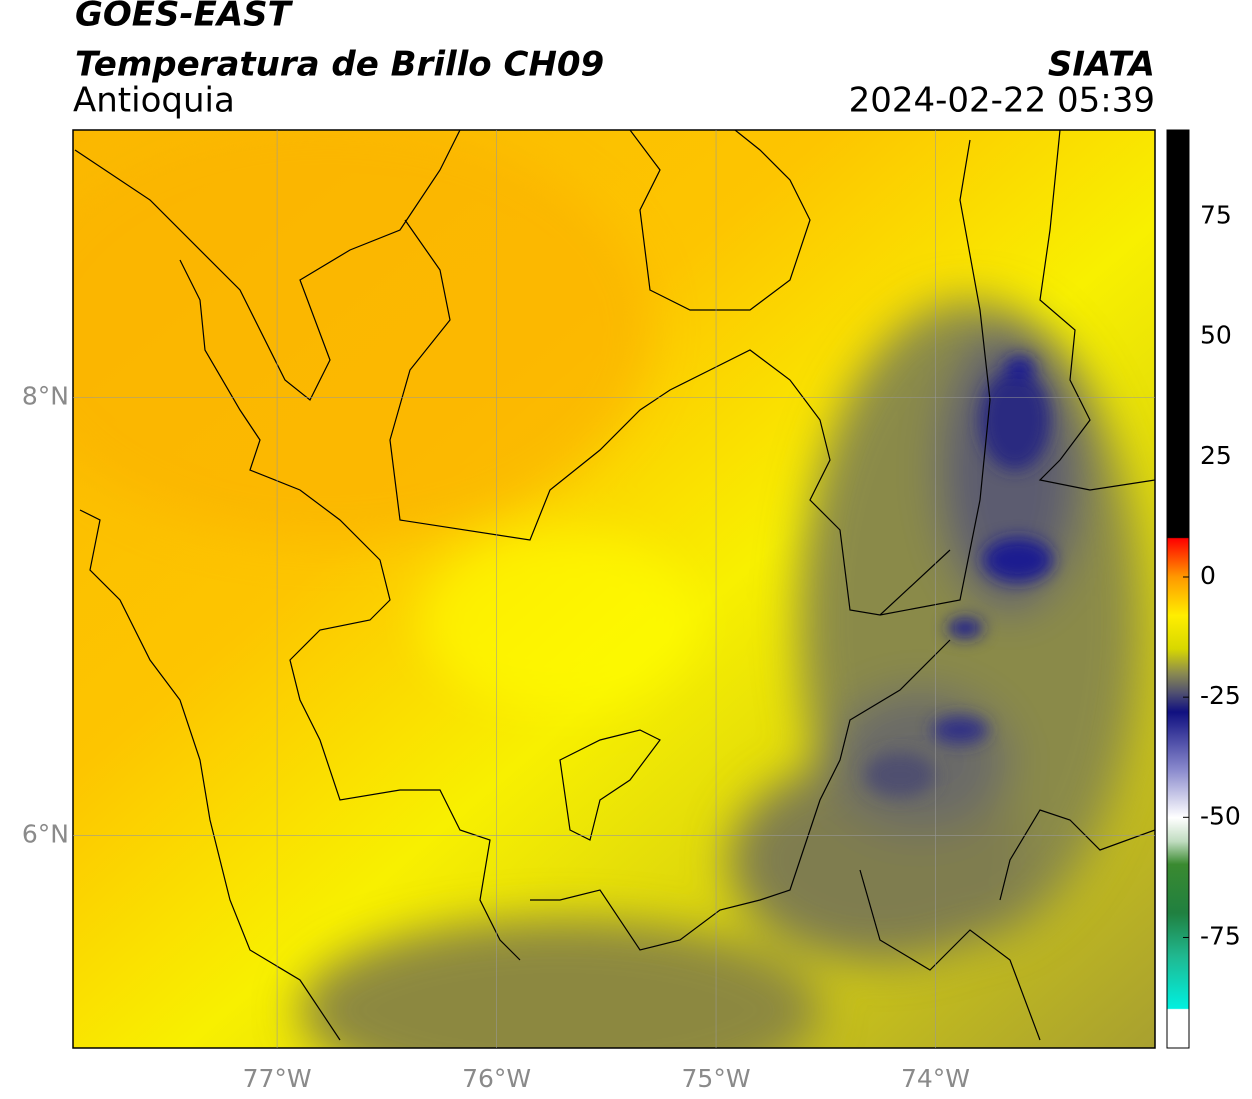  I want to click on colorbar, so click(1178, 589).